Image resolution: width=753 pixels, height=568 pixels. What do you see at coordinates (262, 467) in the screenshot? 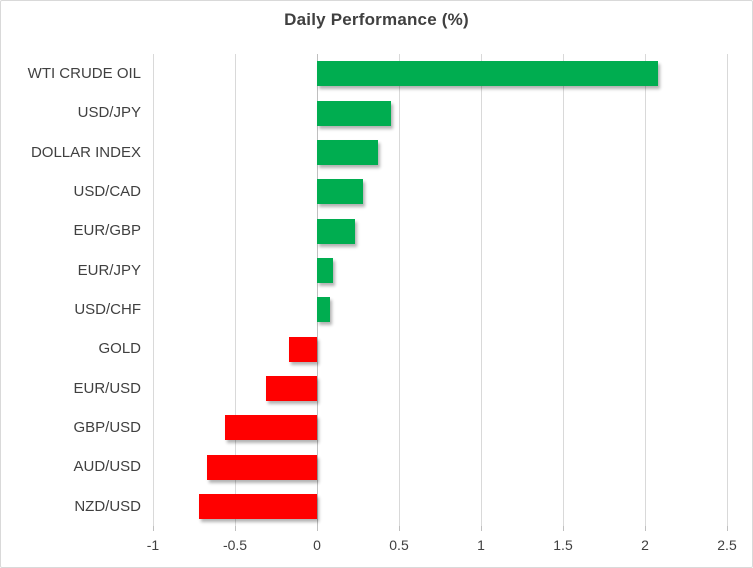
I see `bar-aud-usd` at bounding box center [262, 467].